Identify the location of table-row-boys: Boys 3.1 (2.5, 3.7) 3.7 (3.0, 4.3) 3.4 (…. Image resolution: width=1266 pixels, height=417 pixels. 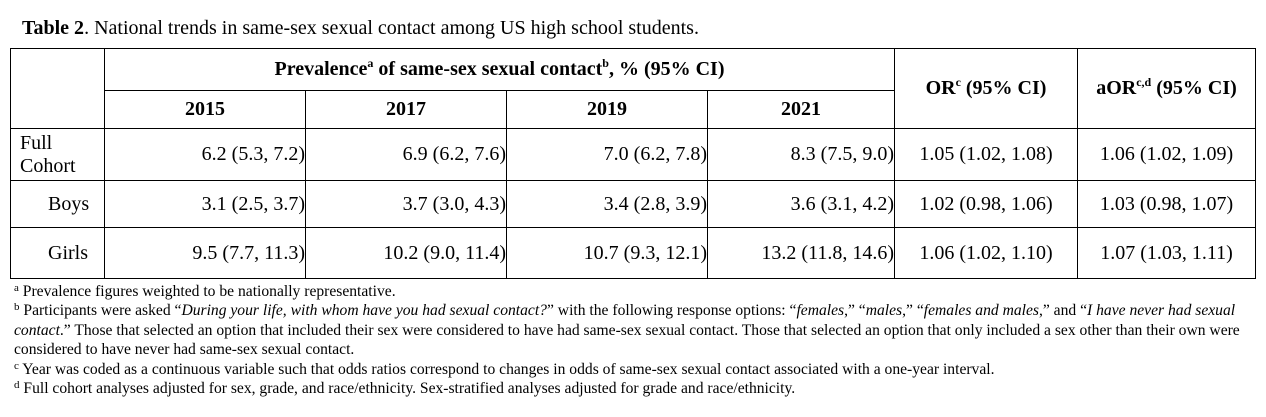
(633, 204).